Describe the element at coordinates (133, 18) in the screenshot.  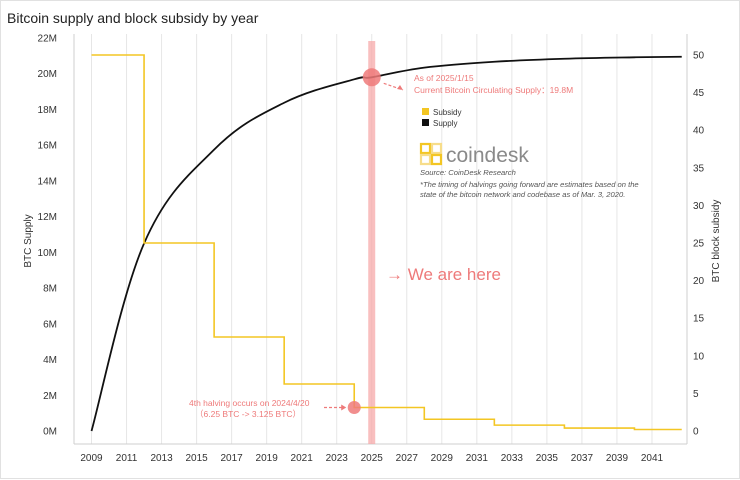
I see `chart-title: Bitcoin supply and block subsidy by year` at that location.